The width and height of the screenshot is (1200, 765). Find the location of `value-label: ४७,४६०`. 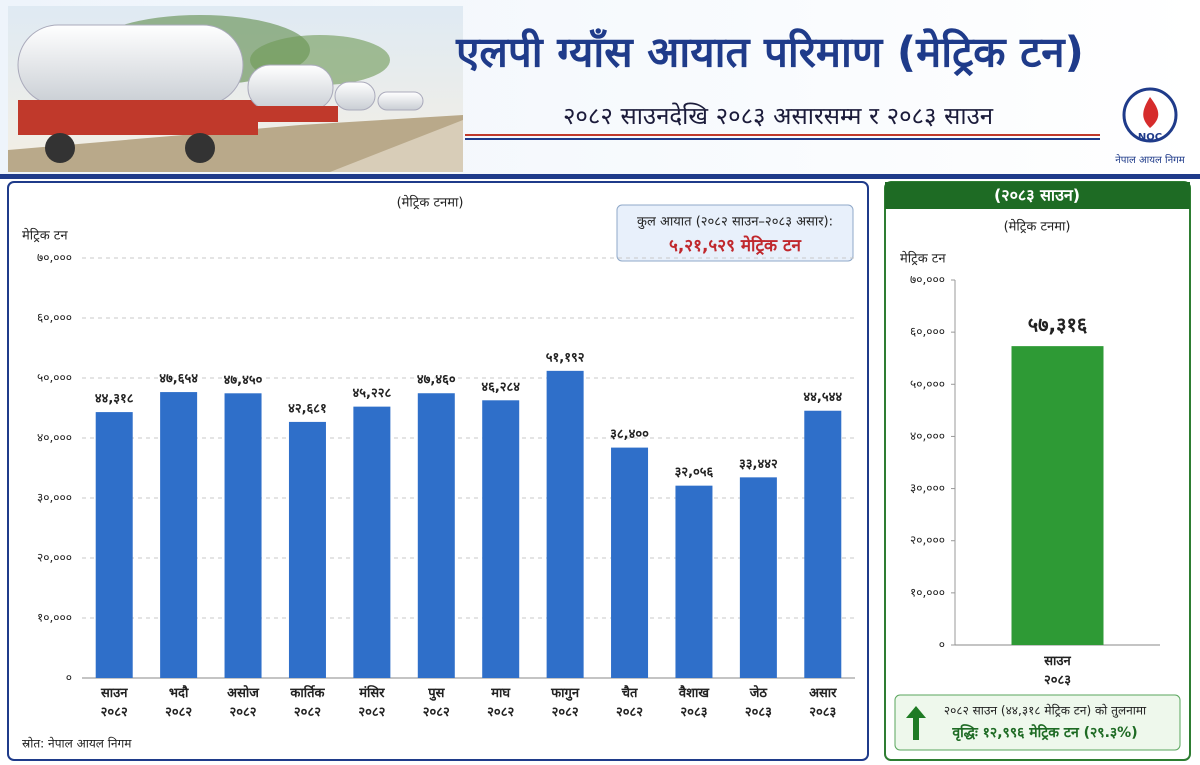

value-label: ४७,४६० is located at coordinates (436, 380).